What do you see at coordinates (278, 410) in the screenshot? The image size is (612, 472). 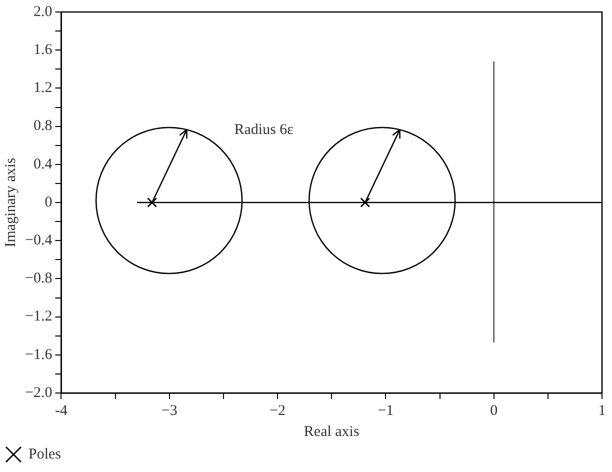 I see `x-tick-label: −2` at bounding box center [278, 410].